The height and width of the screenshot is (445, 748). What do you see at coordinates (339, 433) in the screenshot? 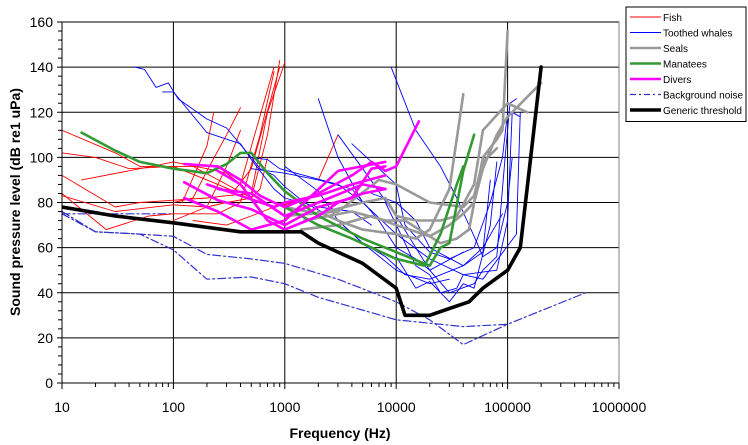
I see `x-axis-title: Frequency (Hz)` at bounding box center [339, 433].